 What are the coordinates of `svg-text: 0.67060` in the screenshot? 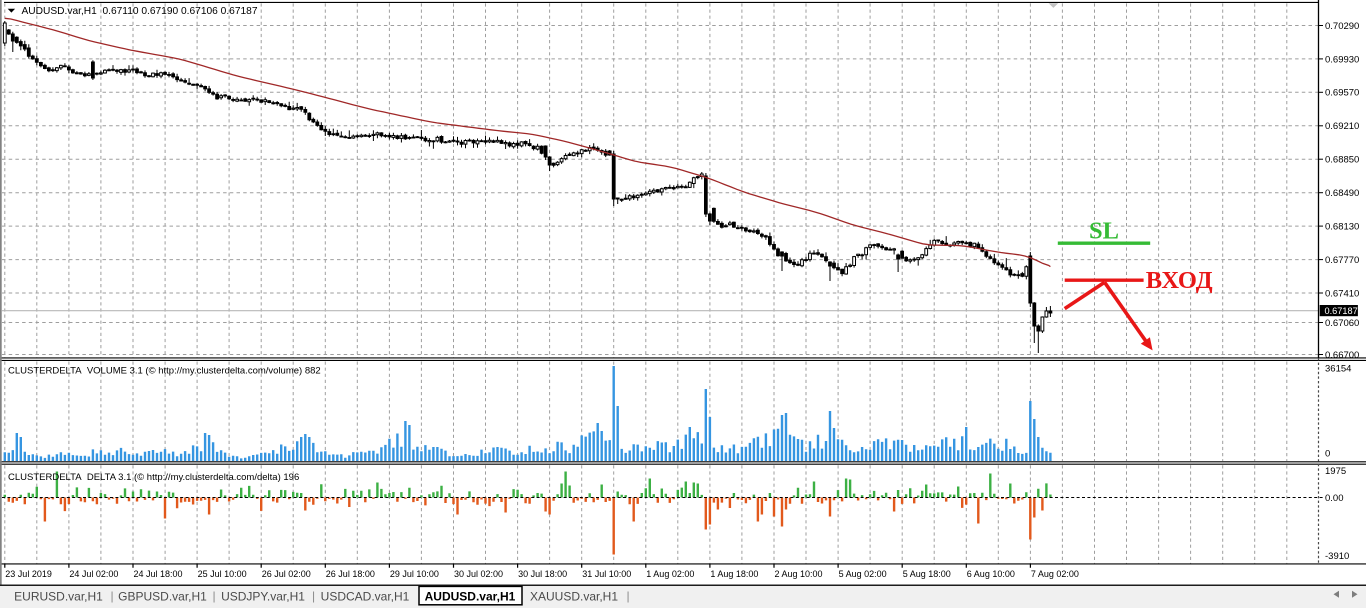 It's located at (1342, 323).